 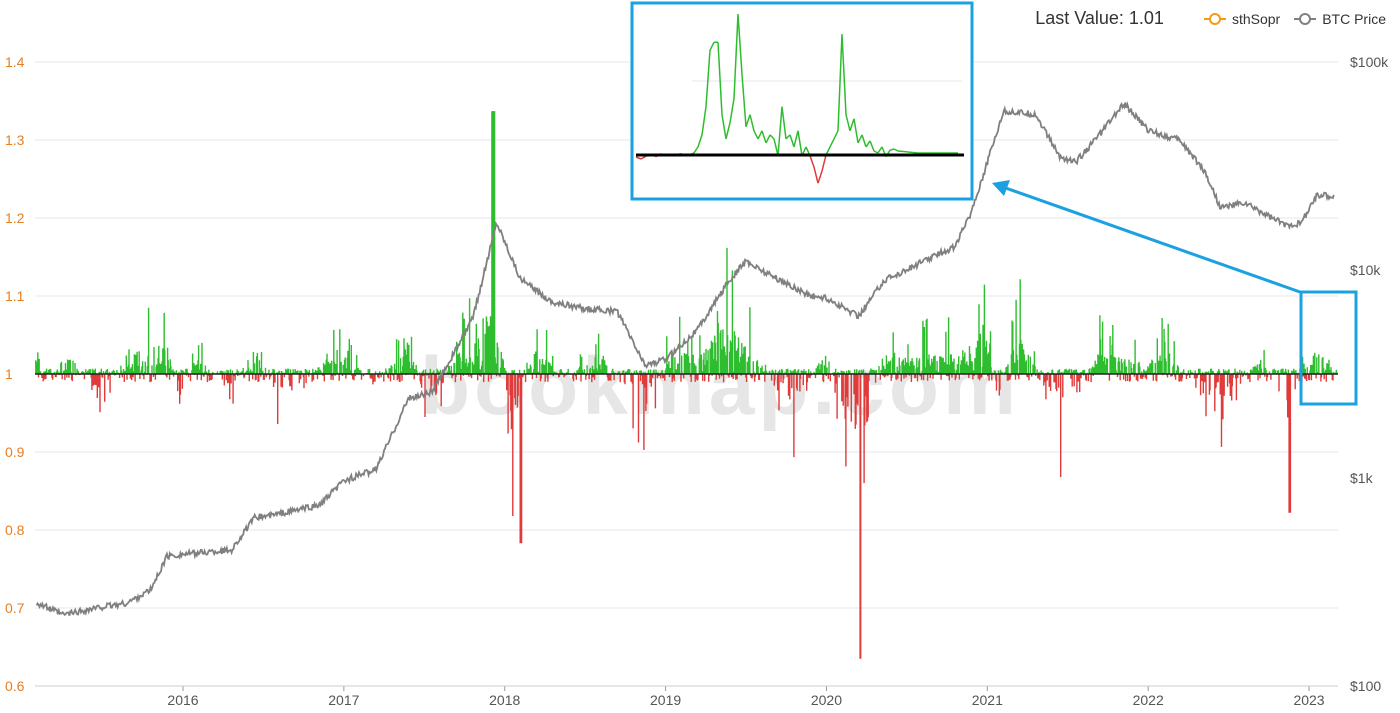 I want to click on right-tick-label: $10k, so click(x=1365, y=270).